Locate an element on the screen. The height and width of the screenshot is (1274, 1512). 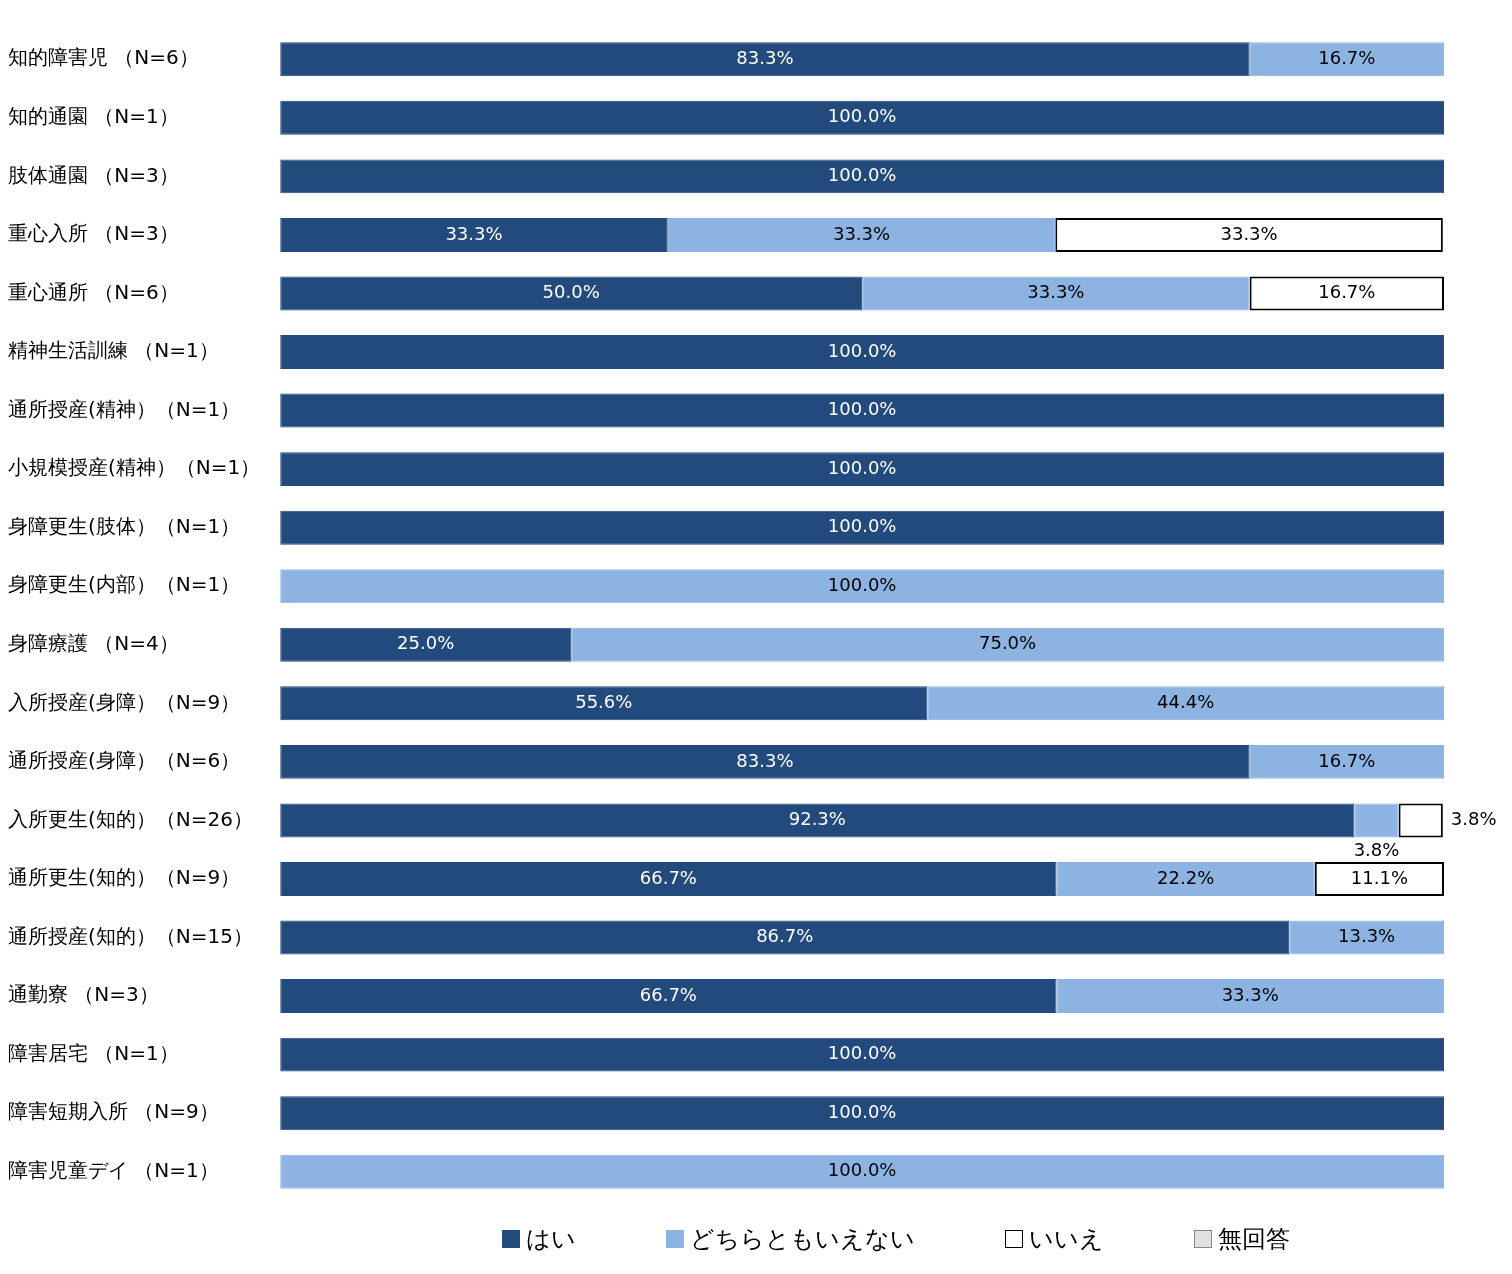
y-tick-label: 入所授産(身障）（N=9） is located at coordinates (124, 701).